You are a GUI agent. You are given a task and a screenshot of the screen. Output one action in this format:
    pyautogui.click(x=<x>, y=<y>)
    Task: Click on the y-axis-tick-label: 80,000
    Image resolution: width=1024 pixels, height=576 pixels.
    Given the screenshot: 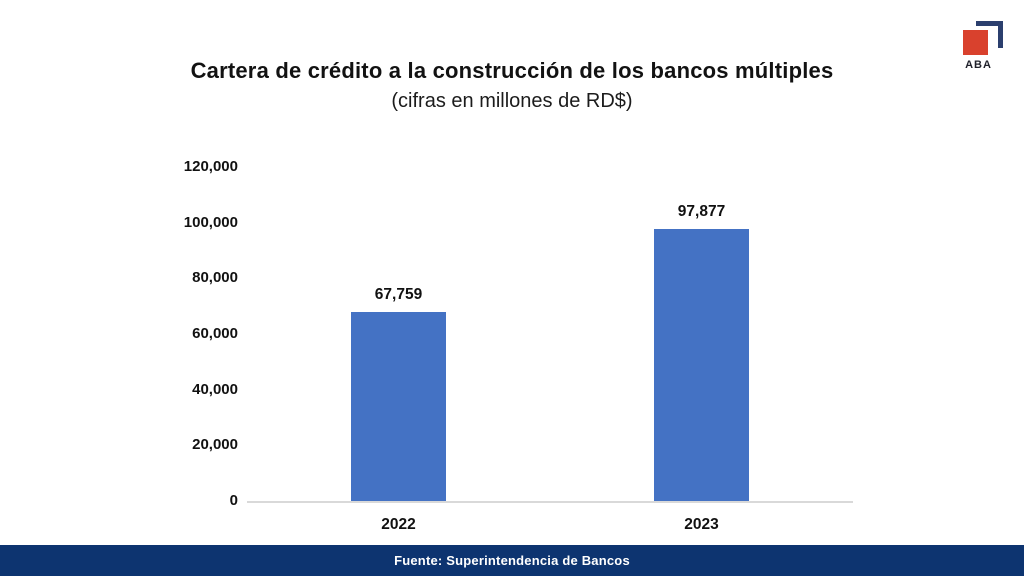 What is the action you would take?
    pyautogui.click(x=215, y=278)
    